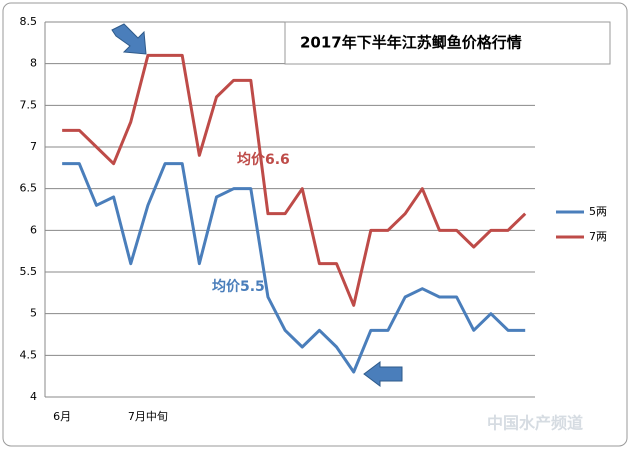 Image resolution: width=632 pixels, height=451 pixels. What do you see at coordinates (33, 229) in the screenshot?
I see `y-tick-label: 6` at bounding box center [33, 229].